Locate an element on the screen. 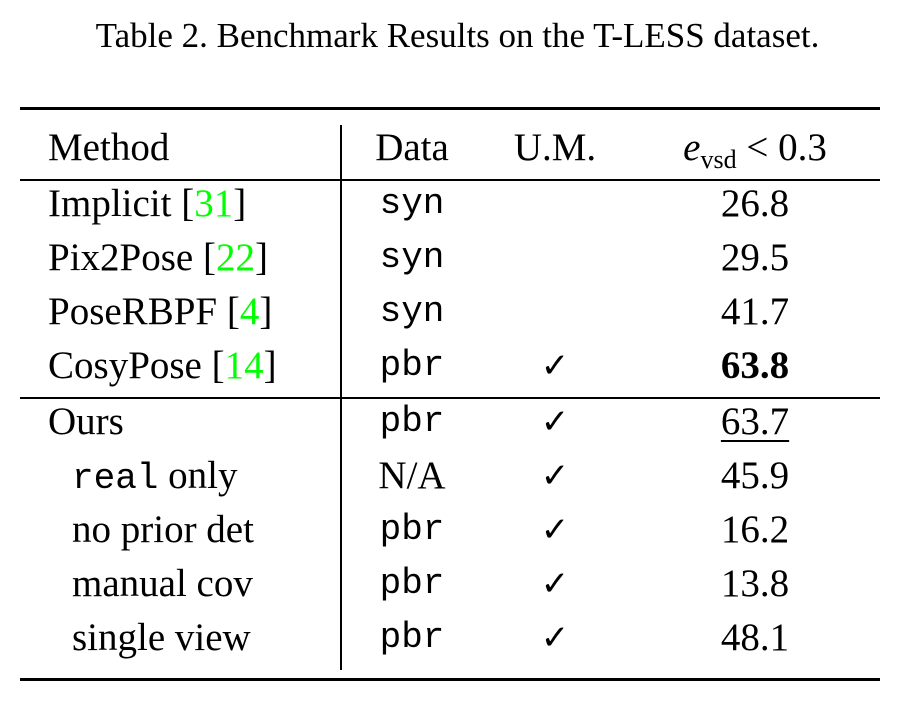 Image resolution: width=915 pixels, height=703 pixels. metric-threshold: < 0.3 is located at coordinates (781, 147).